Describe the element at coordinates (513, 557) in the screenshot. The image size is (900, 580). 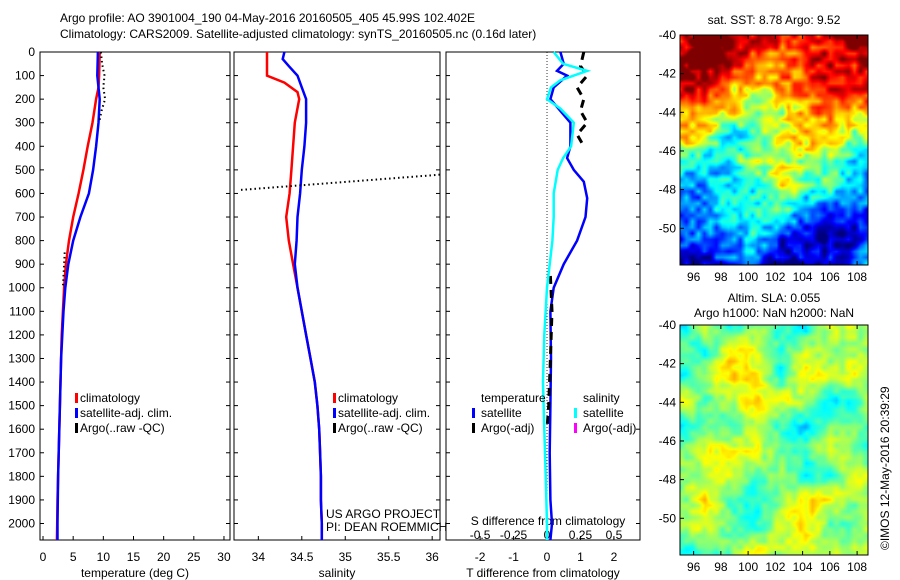
I see `x-tick-label: -1` at that location.